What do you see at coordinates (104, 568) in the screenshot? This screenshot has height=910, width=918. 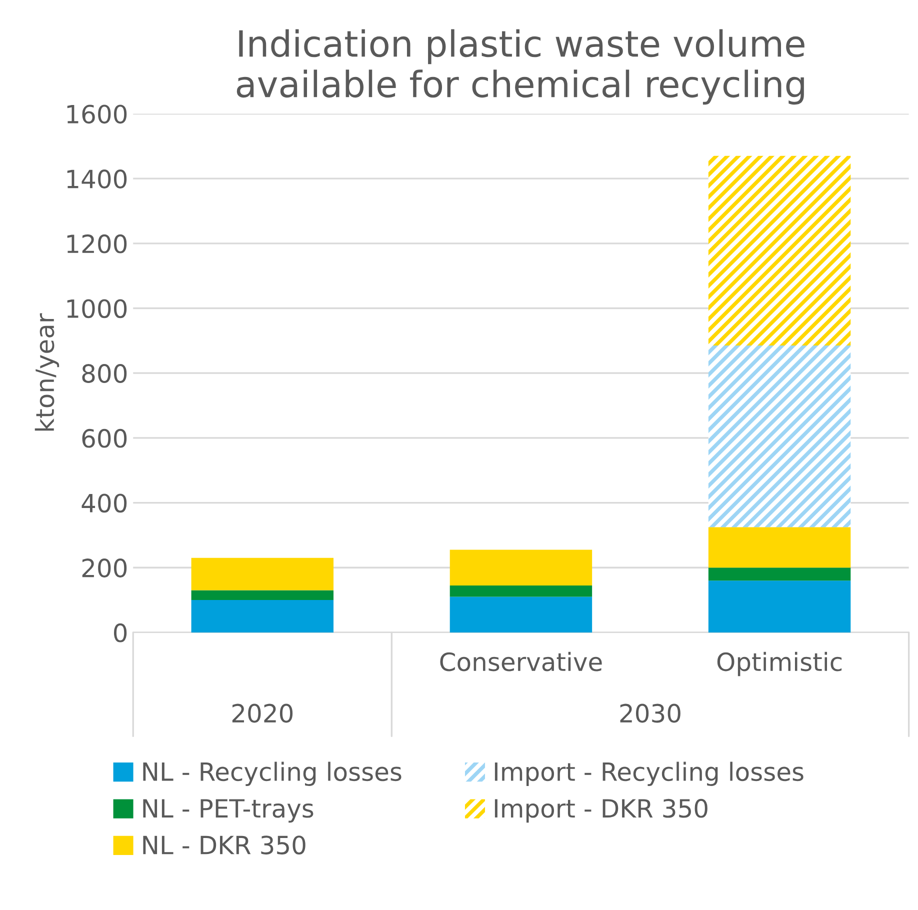 I see `y-tick-label: 200` at bounding box center [104, 568].